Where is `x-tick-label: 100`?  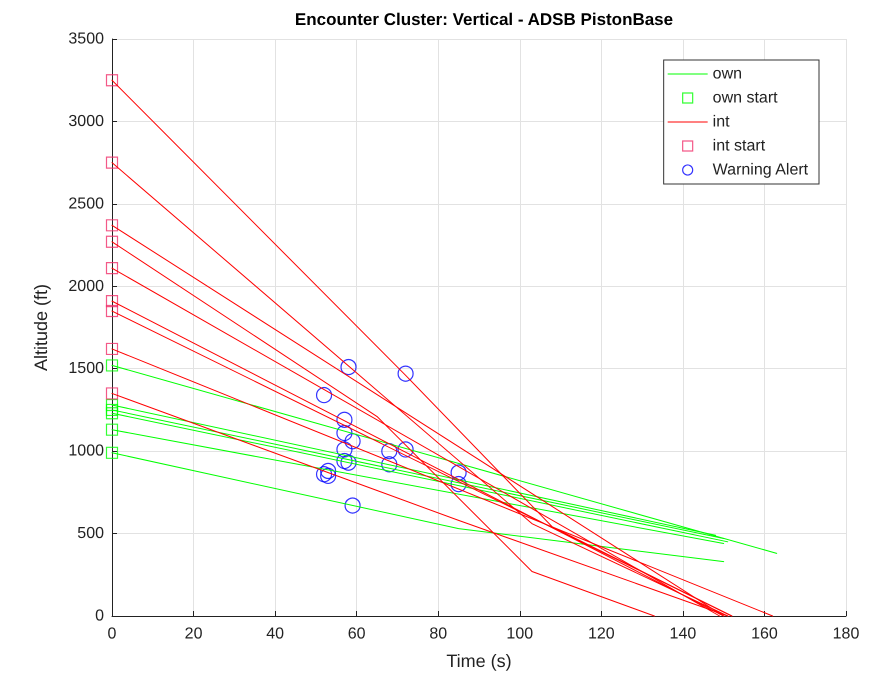 x-tick-label: 100 is located at coordinates (520, 634).